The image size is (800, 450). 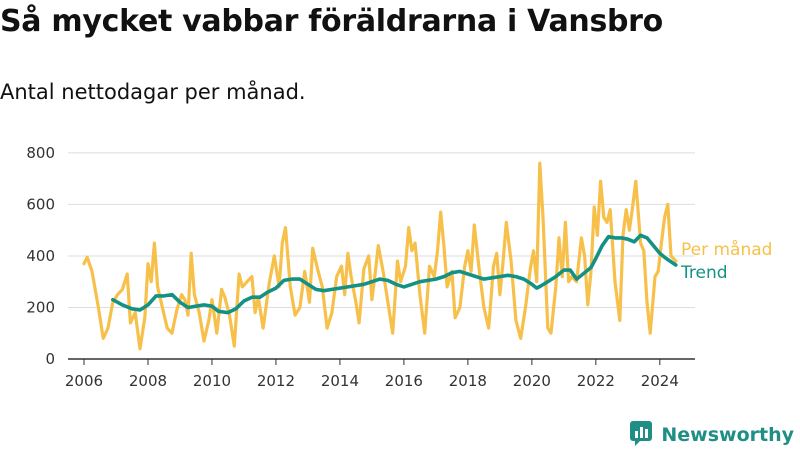 I want to click on x-tick-label: 2010, so click(x=212, y=381).